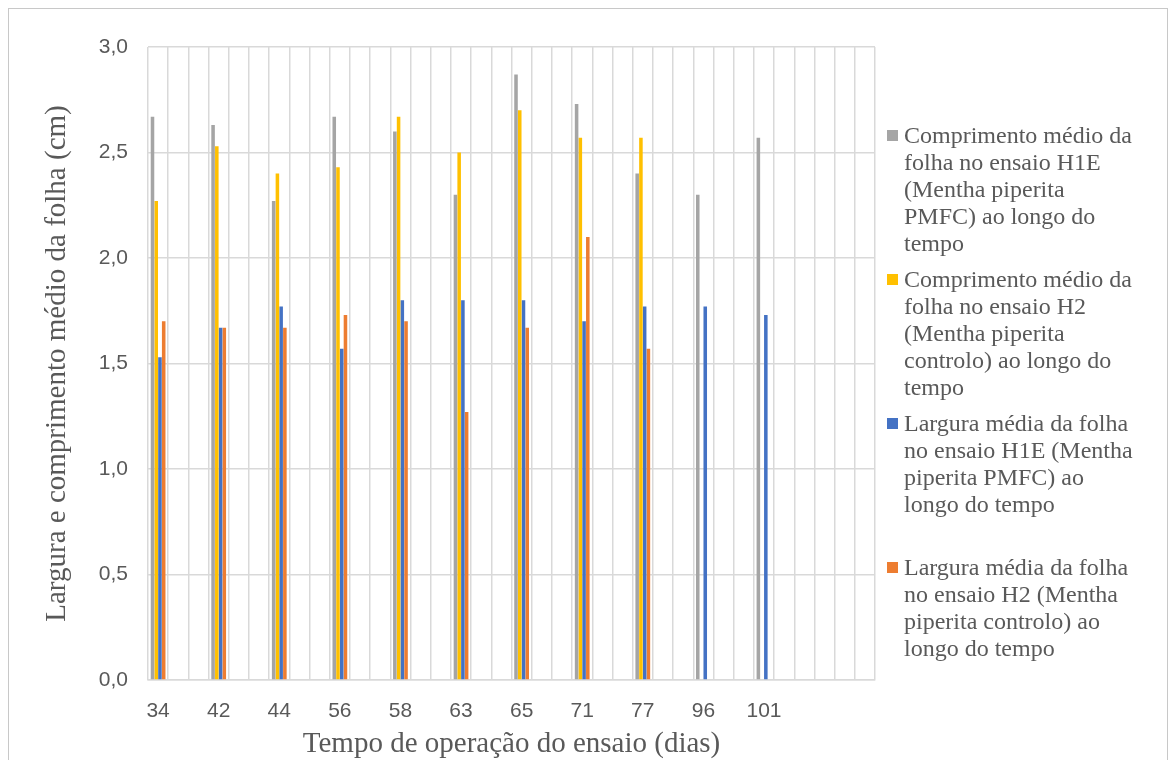 Image resolution: width=1176 pixels, height=760 pixels. What do you see at coordinates (643, 710) in the screenshot?
I see `x-tick-label: 77` at bounding box center [643, 710].